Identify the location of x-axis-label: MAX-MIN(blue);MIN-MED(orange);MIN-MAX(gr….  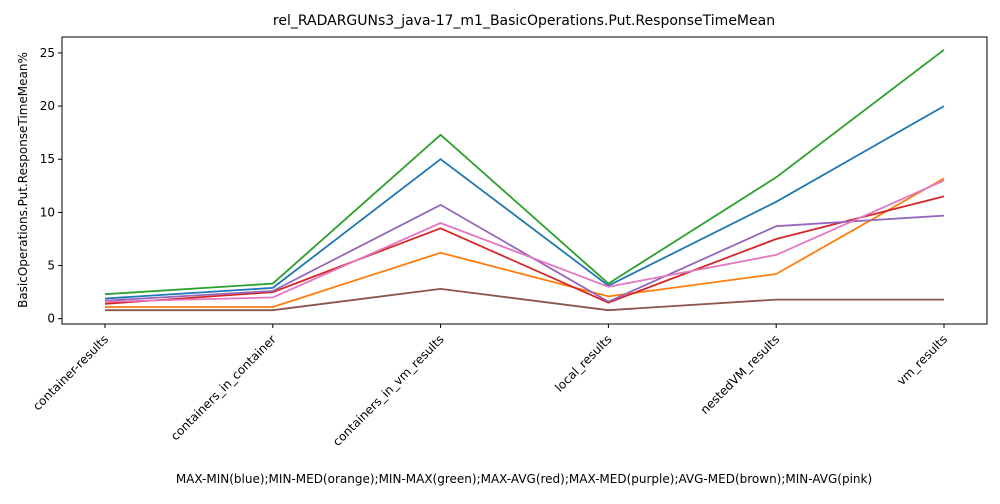
(524, 479).